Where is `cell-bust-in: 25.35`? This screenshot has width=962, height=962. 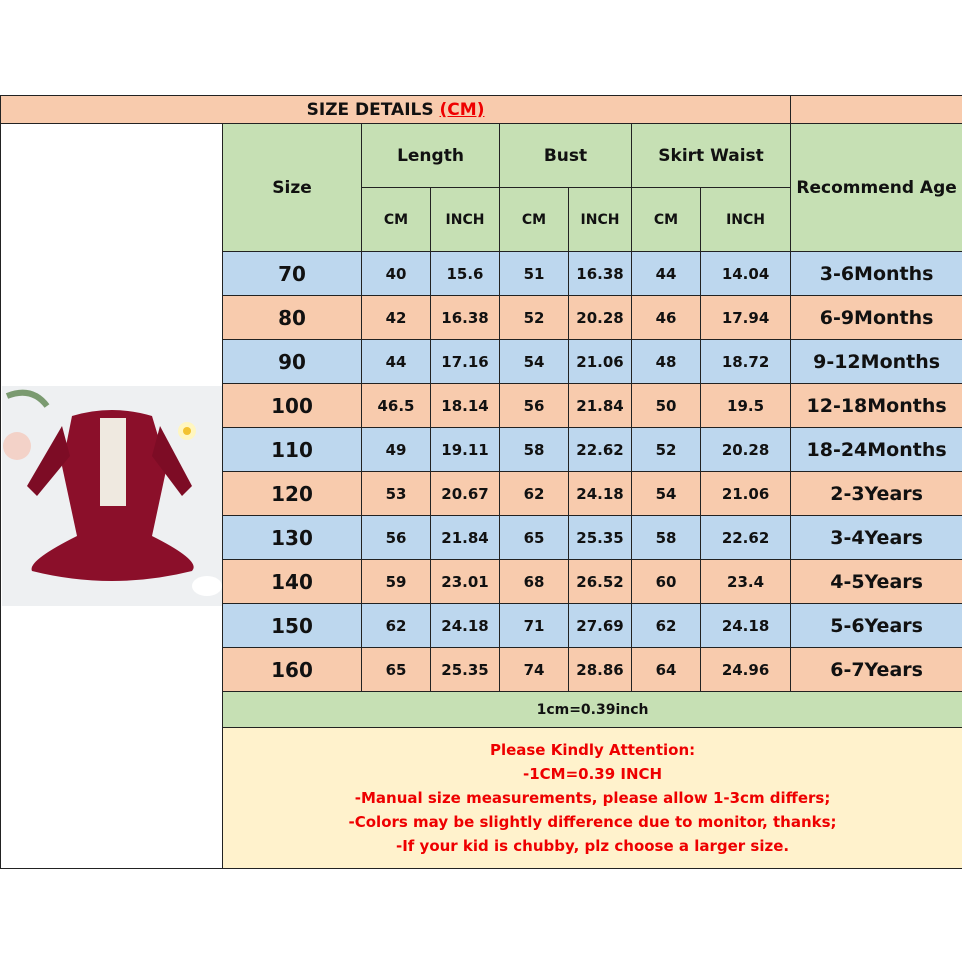
cell-bust-in: 25.35 is located at coordinates (600, 537).